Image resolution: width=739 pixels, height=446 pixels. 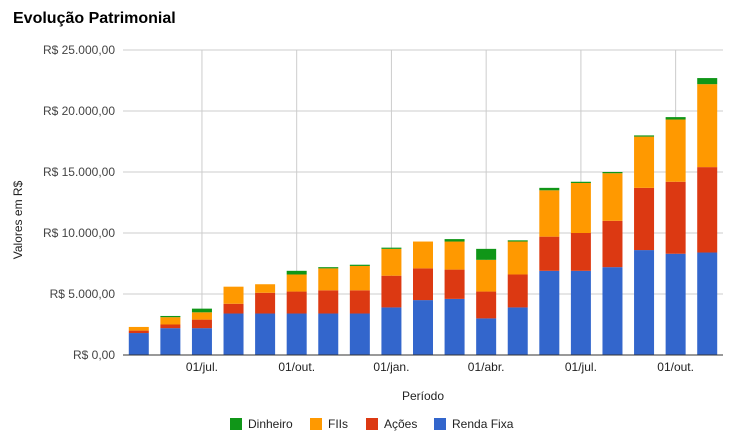 I want to click on chart-title: Evolução Patrimonial, so click(x=94, y=18).